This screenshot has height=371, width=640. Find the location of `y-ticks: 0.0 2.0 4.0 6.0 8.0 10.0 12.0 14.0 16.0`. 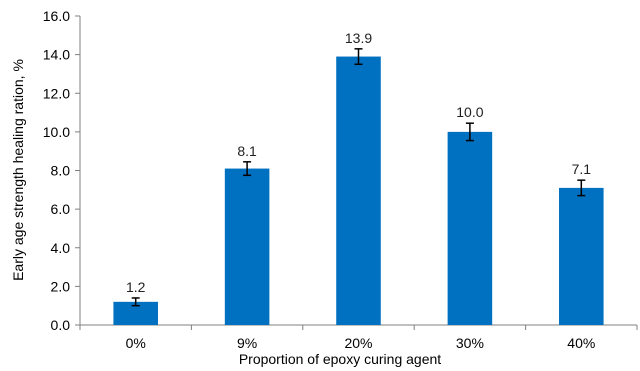

y-ticks: 0.0 2.0 4.0 6.0 8.0 10.0 12.0 14.0 16.0 is located at coordinates (61, 170).